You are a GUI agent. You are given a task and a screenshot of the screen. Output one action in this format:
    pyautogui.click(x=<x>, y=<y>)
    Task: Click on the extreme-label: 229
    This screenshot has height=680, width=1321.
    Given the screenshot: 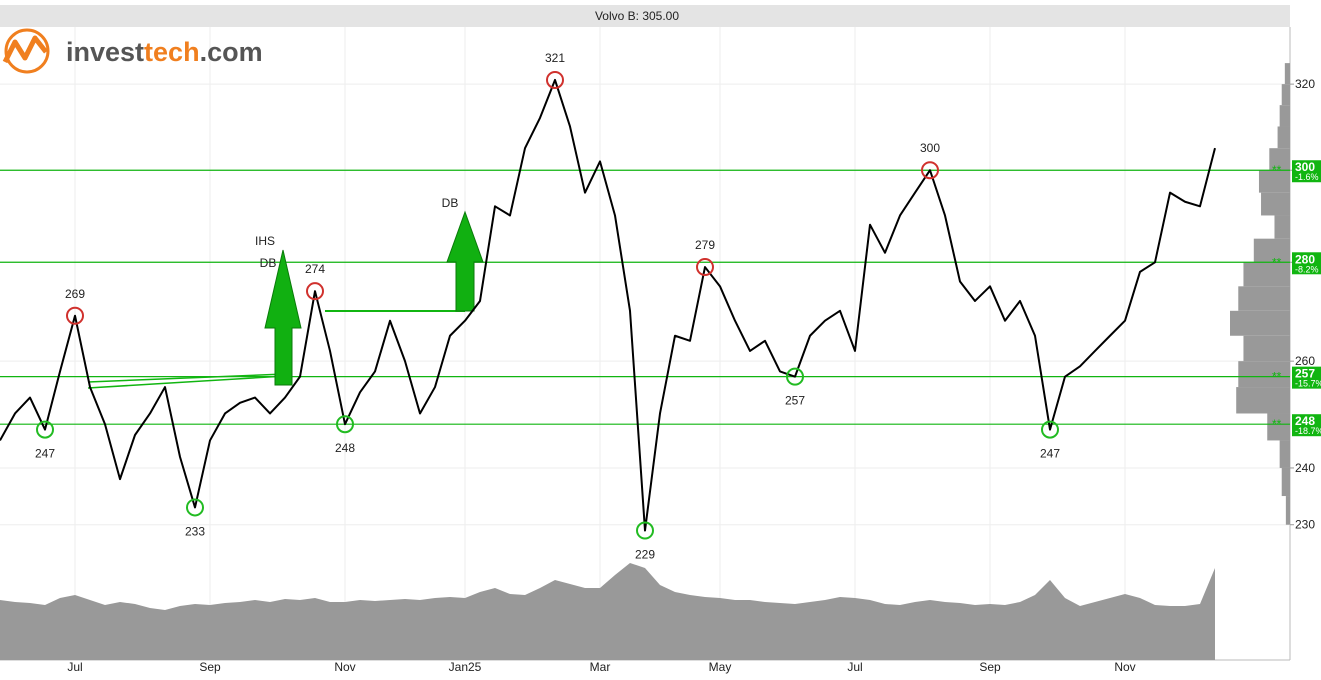 What is the action you would take?
    pyautogui.click(x=645, y=555)
    